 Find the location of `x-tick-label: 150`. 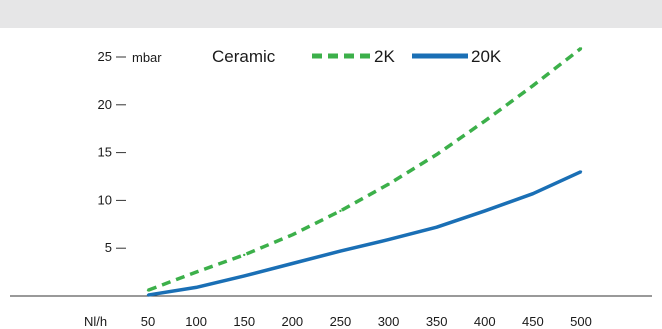

x-tick-label: 150 is located at coordinates (244, 321).